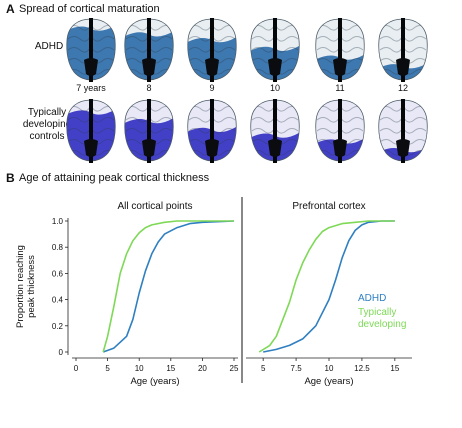 Image resolution: width=462 pixels, height=428 pixels. I want to click on legend-adhd: ADHD, so click(372, 298).